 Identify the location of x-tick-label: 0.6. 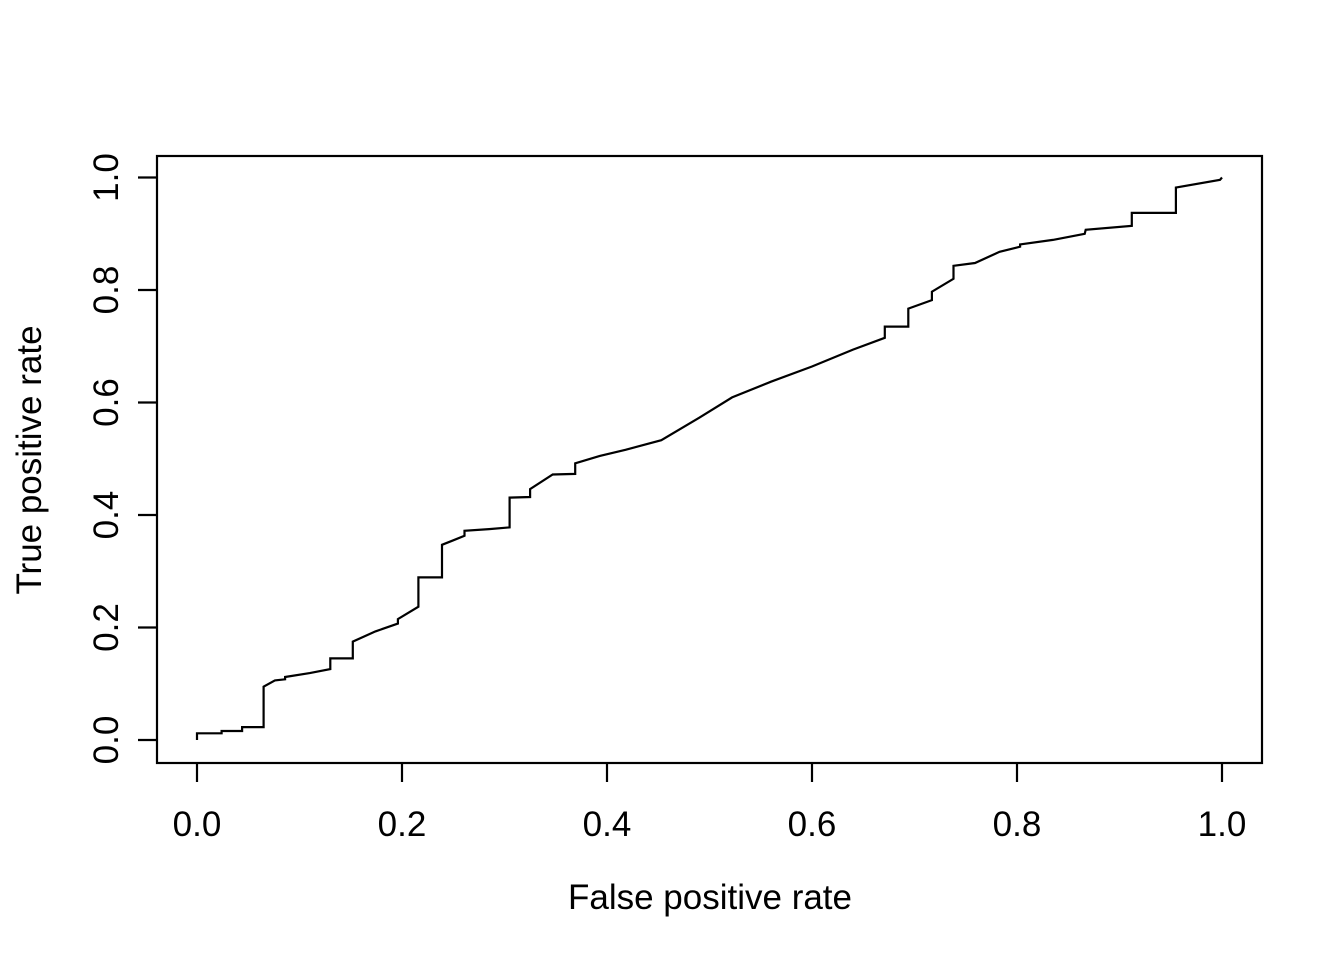
(812, 824).